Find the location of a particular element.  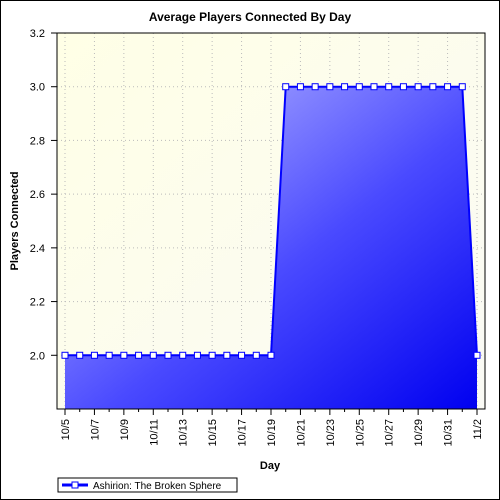

x-tick-label: 10/11 is located at coordinates (154, 432).